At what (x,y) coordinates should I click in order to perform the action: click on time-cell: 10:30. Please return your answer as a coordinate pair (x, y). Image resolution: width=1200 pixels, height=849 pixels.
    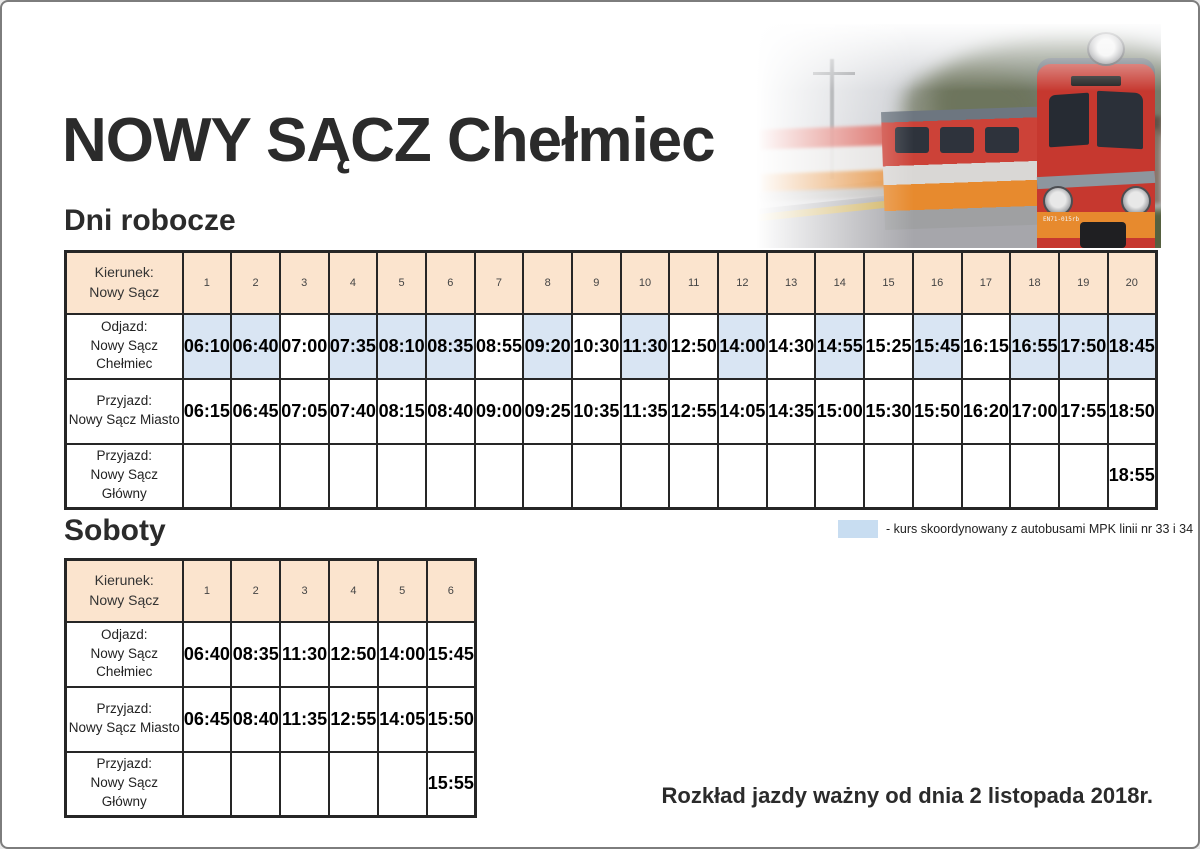
    Looking at the image, I should click on (596, 346).